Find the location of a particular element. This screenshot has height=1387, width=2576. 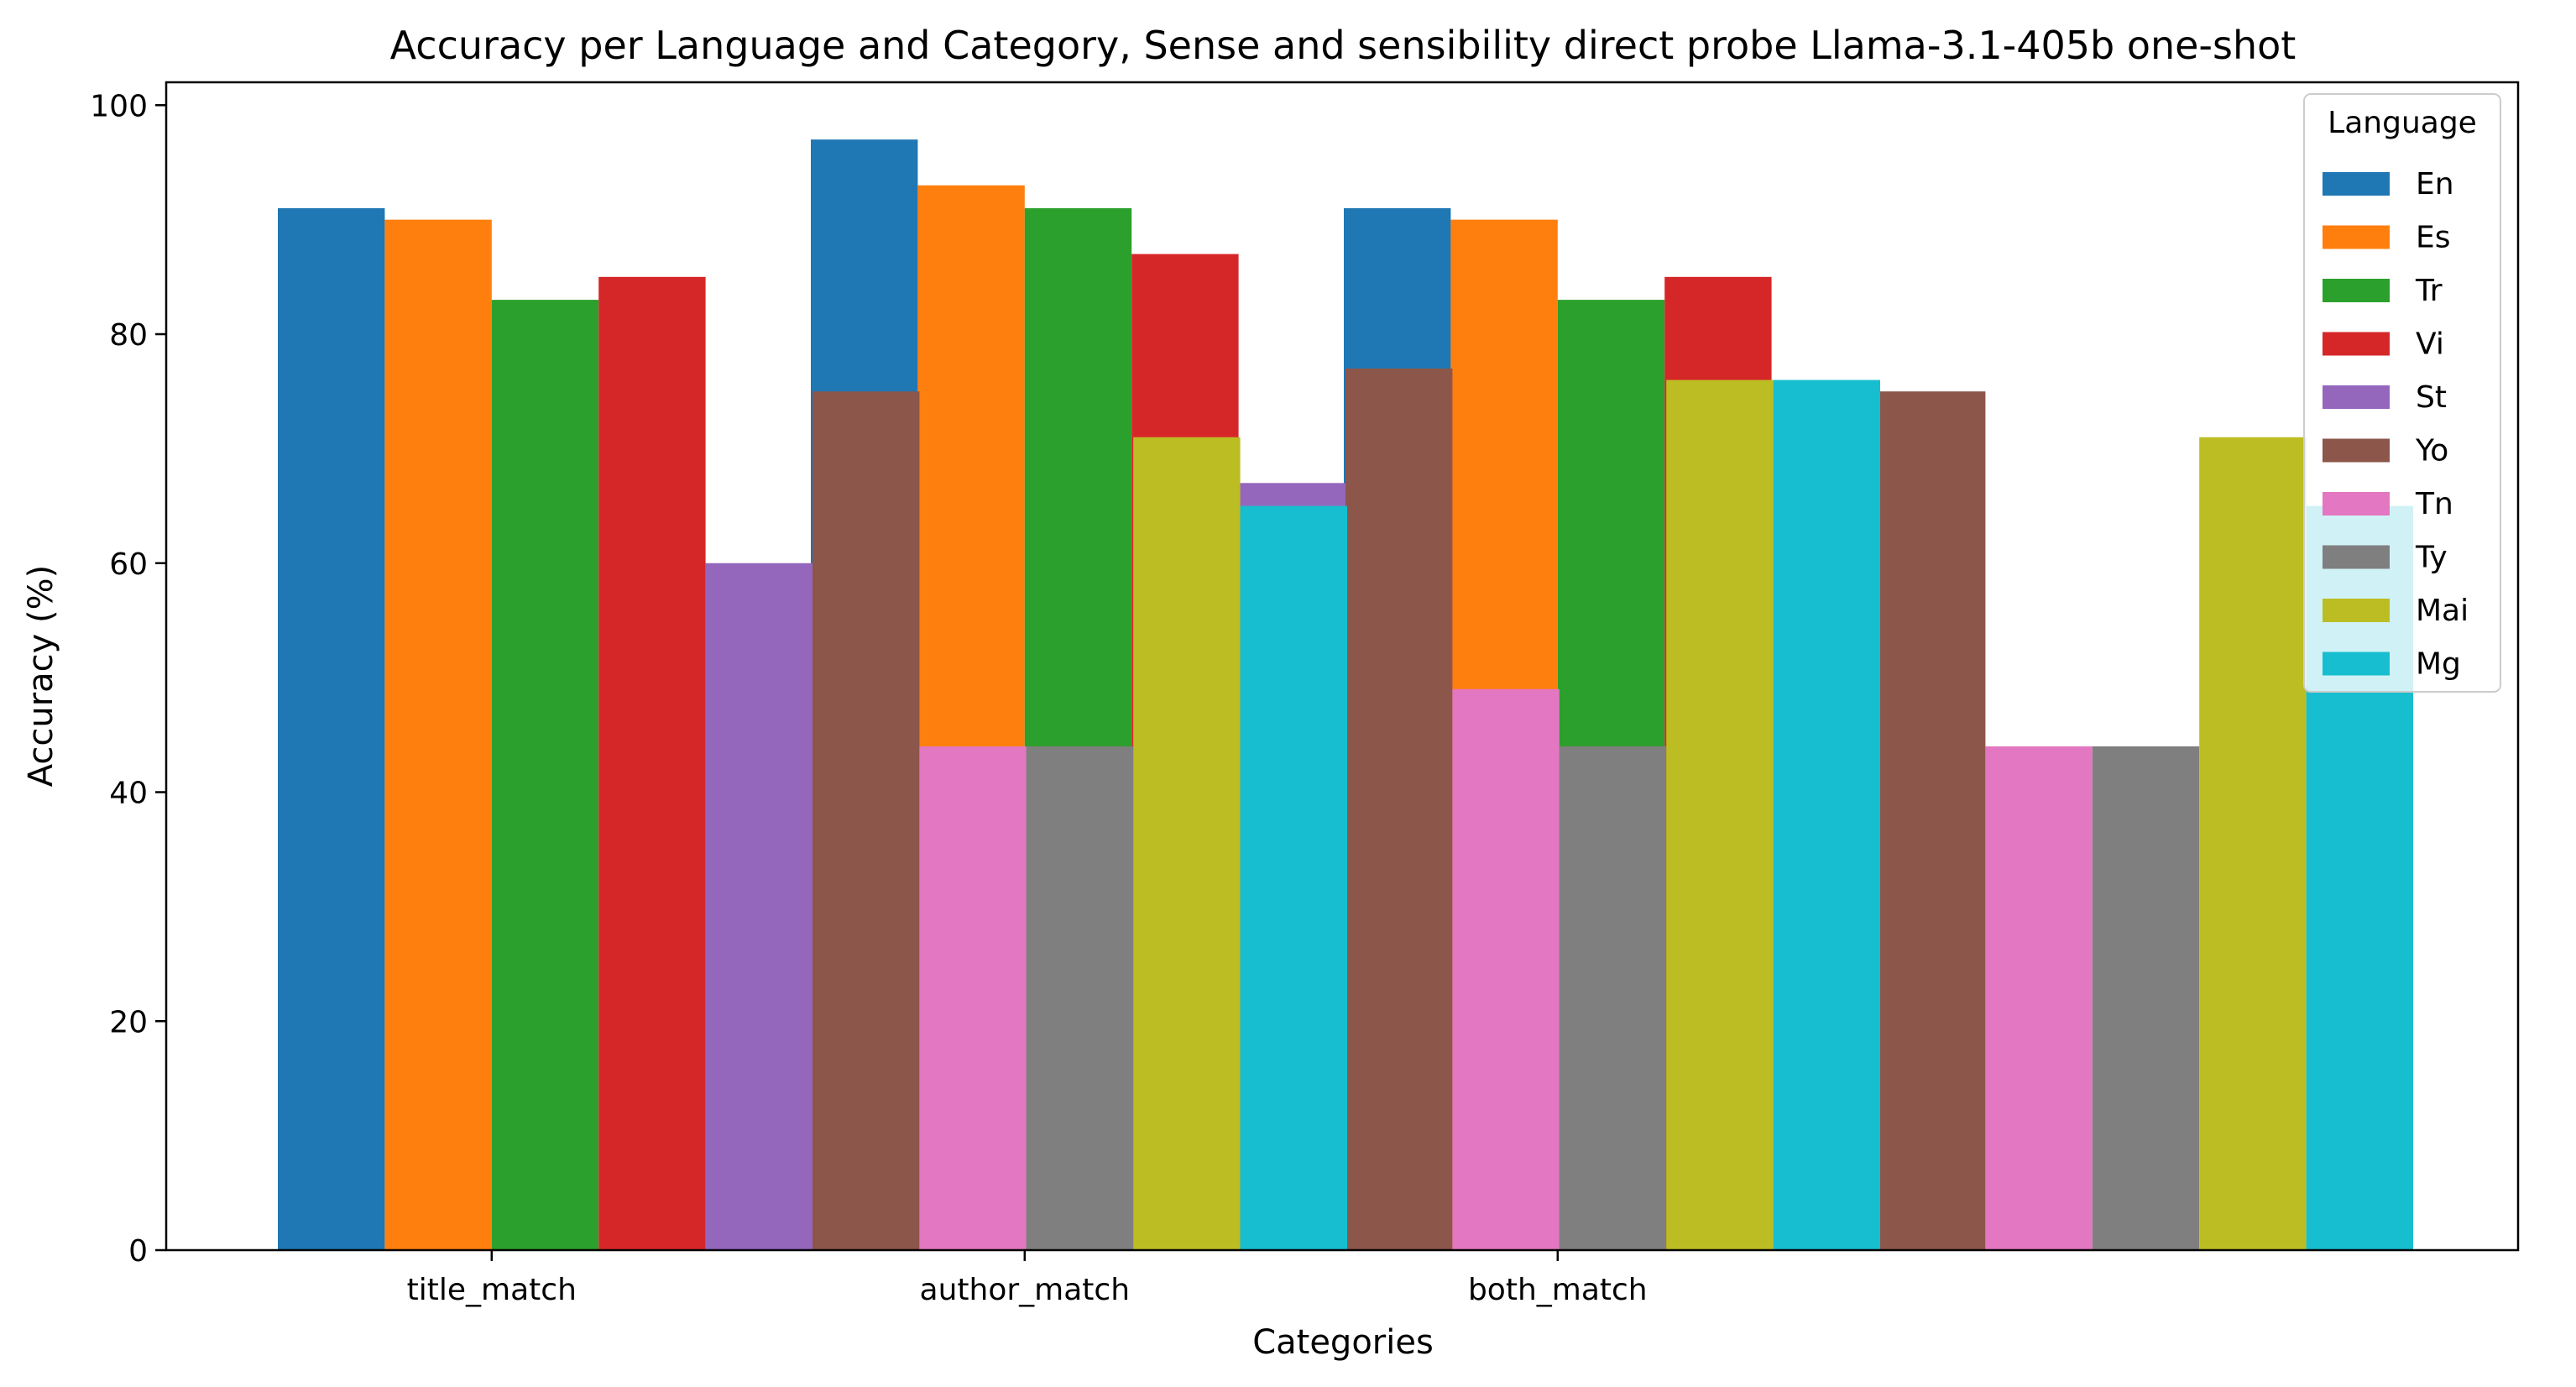

bar-mai-both_match is located at coordinates (2253, 843).